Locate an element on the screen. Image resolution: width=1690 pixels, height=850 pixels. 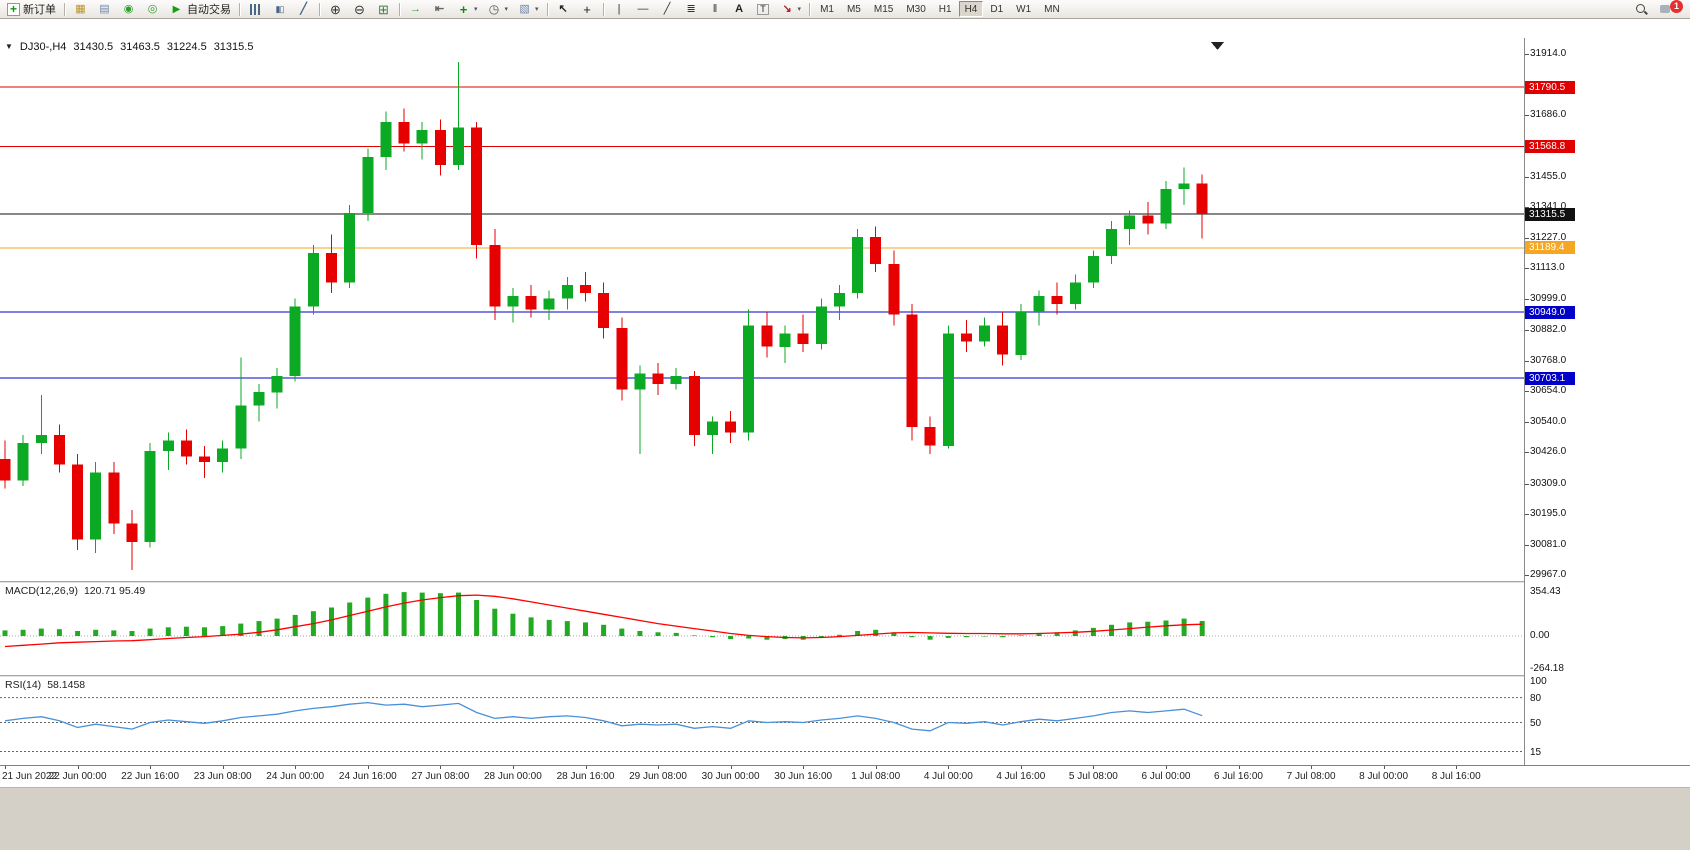
timeframe-w1-button: W1 is located at coordinates (1023, 9).